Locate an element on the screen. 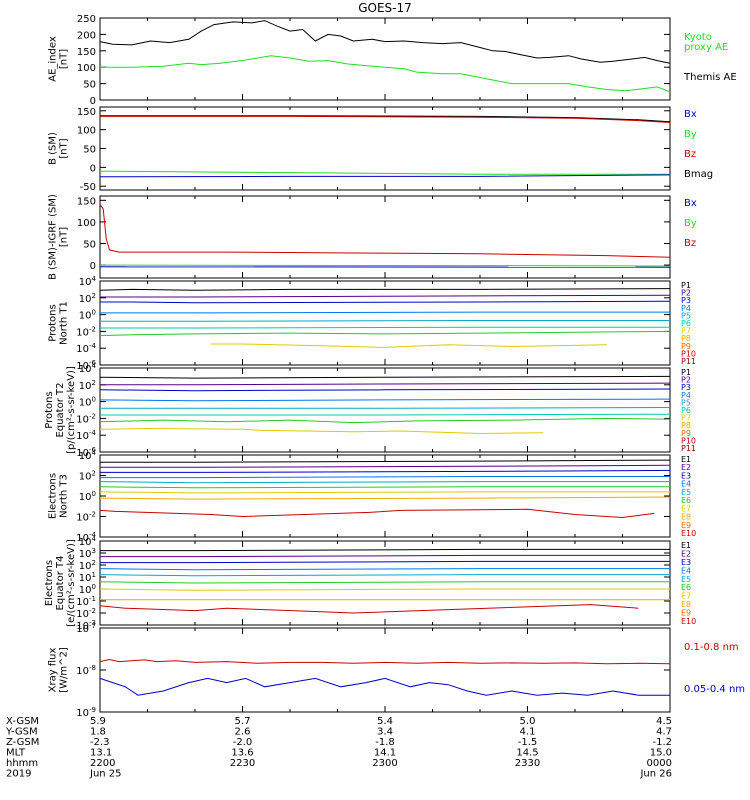 This screenshot has height=800, width=750. y-tick-label: 150 is located at coordinates (86, 52).